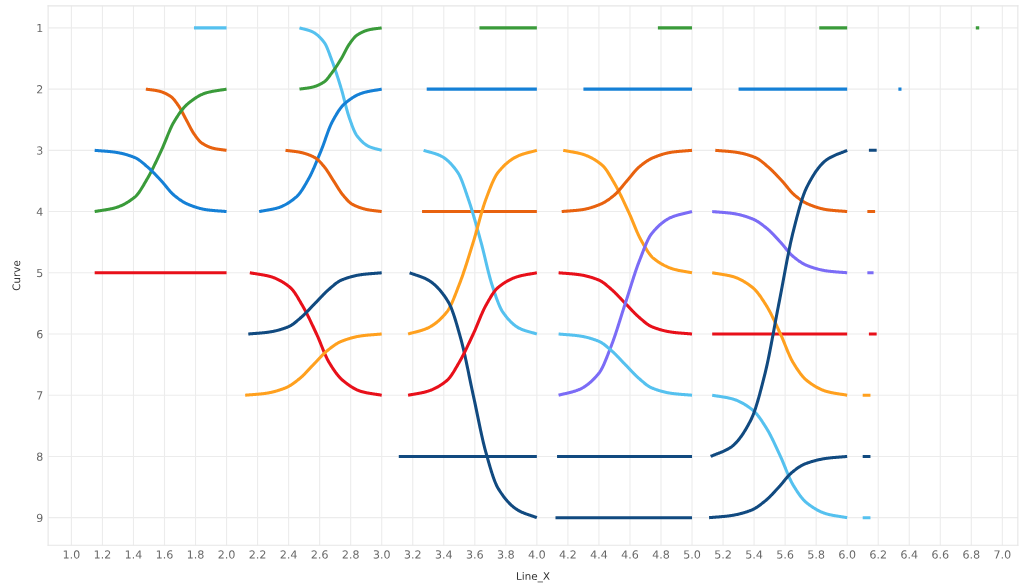 The image size is (1024, 585). I want to click on y-tick-label: 2, so click(40, 89).